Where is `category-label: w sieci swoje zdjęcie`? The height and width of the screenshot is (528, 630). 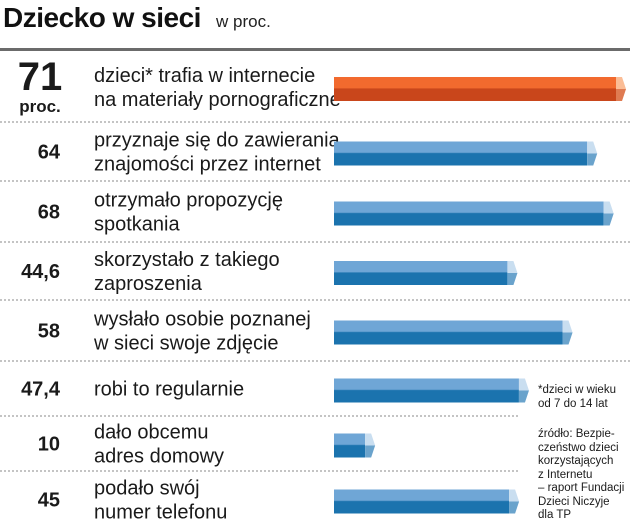
category-label: w sieci swoje zdjęcie is located at coordinates (186, 344).